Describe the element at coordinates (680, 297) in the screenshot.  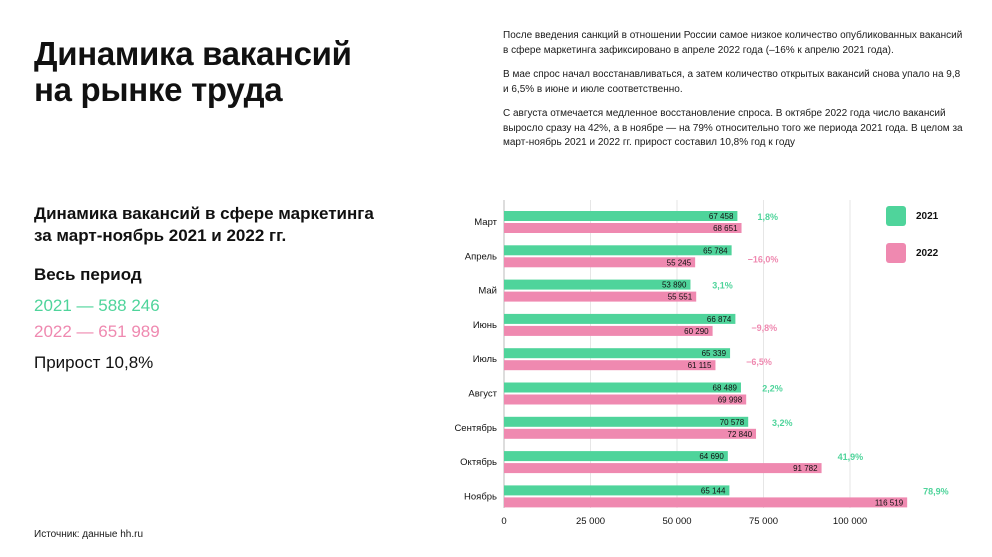
I see `bar-value-label: 55 551` at that location.